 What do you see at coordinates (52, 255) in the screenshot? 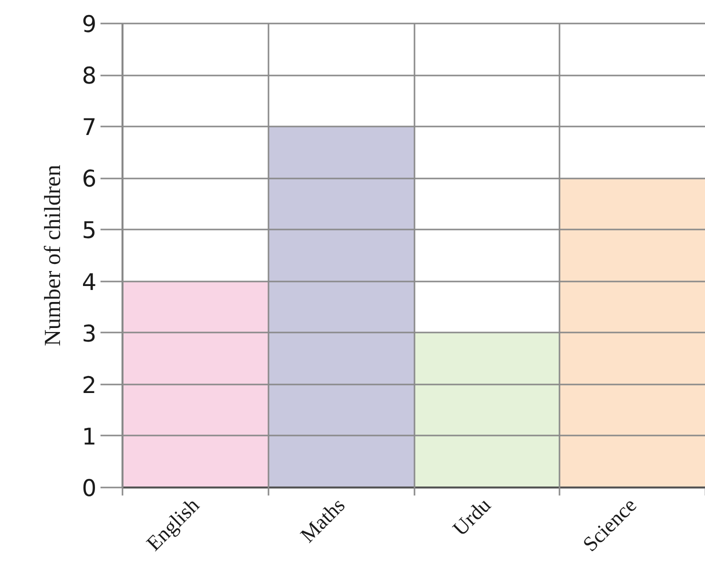
I see `y-axis-title: Number of children` at bounding box center [52, 255].